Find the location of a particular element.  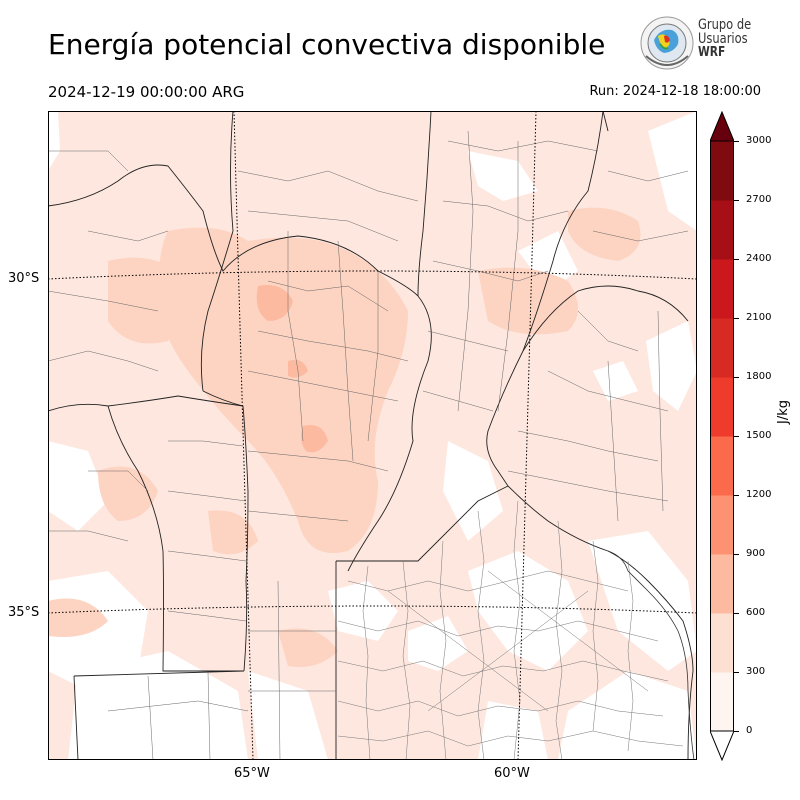

coastline is located at coordinates (651, 655).